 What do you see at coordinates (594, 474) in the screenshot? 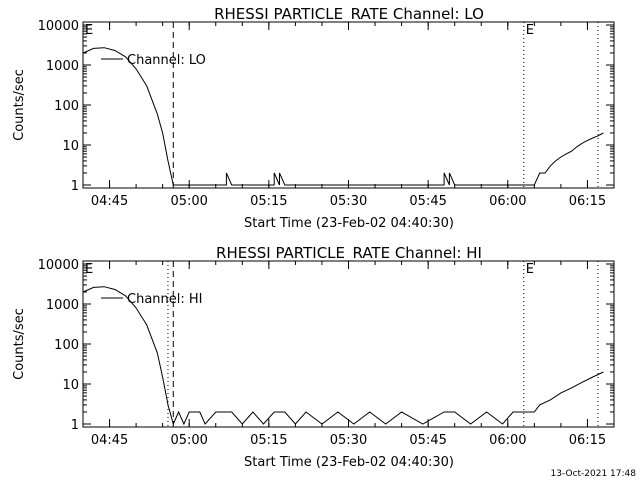
I see `footer-timestamp: 13-Oct-2021 17:48` at bounding box center [594, 474].